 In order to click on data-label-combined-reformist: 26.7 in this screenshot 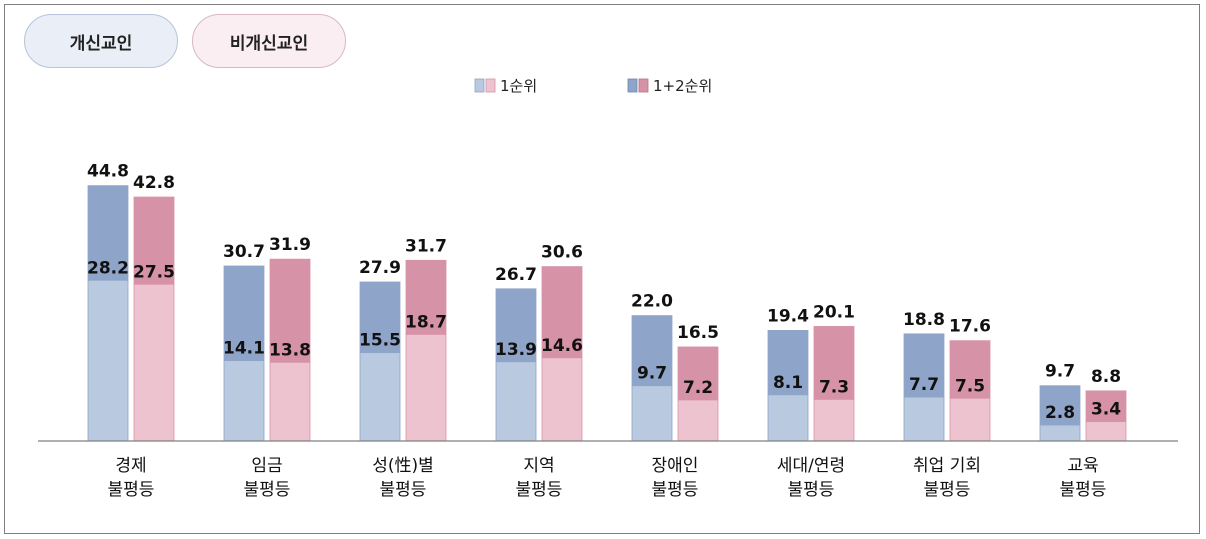, I will do `click(516, 275)`.